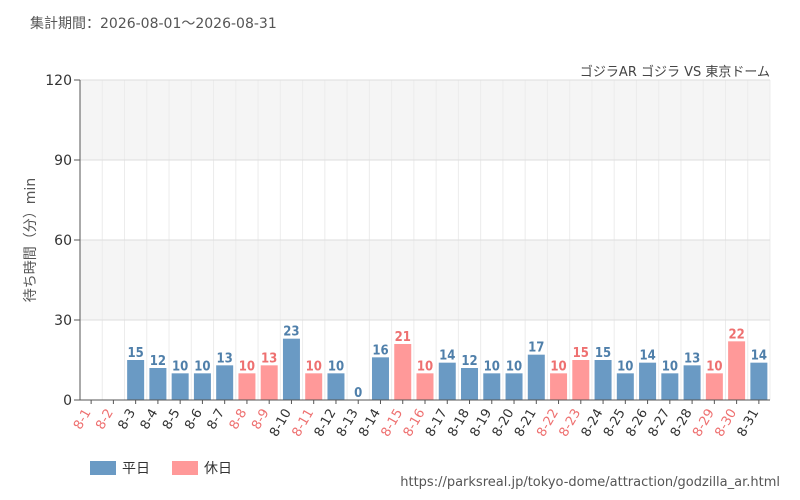 Image resolution: width=800 pixels, height=500 pixels. What do you see at coordinates (63, 241) in the screenshot?
I see `y-tick-label: 60` at bounding box center [63, 241].